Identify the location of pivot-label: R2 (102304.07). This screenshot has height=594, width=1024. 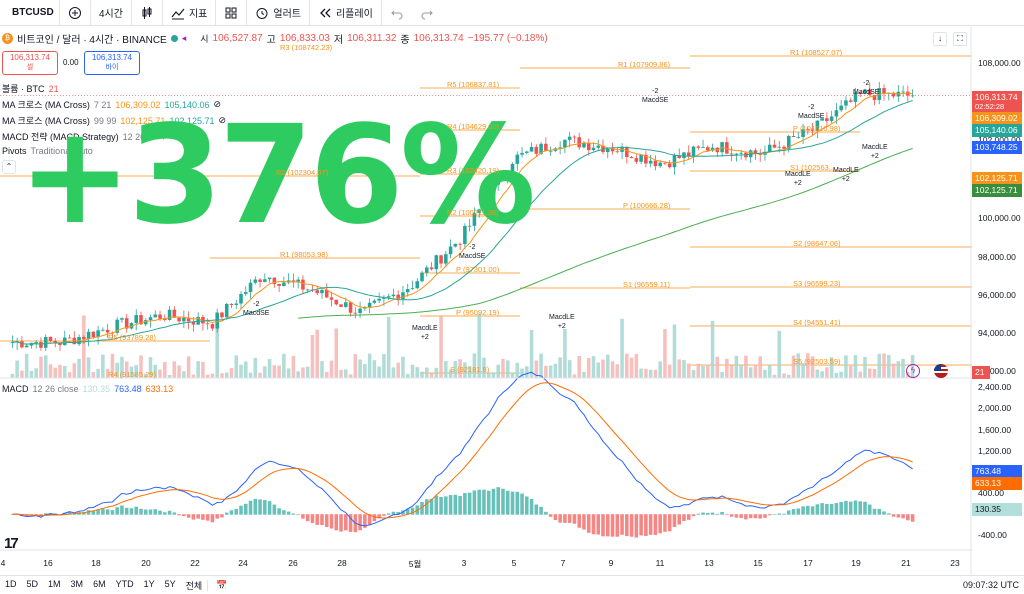
(302, 172).